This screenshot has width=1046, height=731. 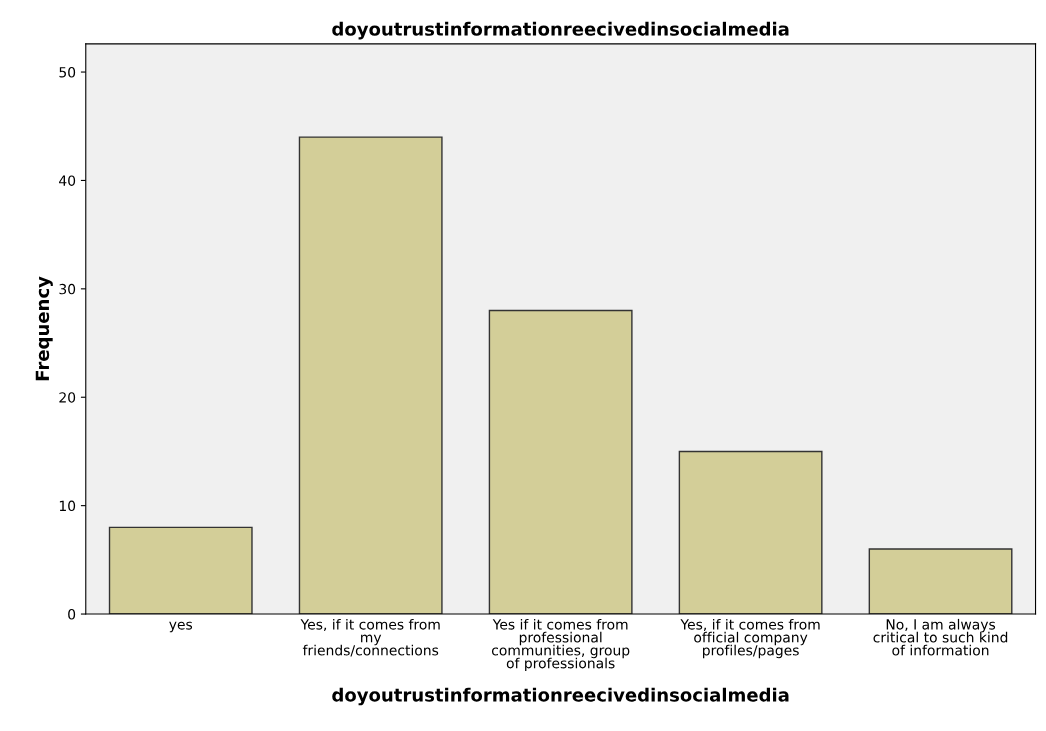 I want to click on x-tick-label: Yes, if it comes from my friends/connections, so click(x=370, y=637).